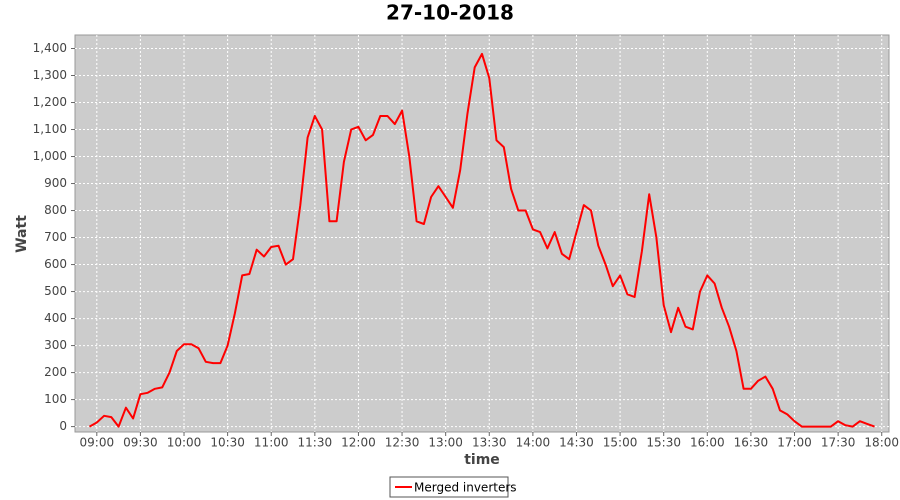 This screenshot has width=900, height=500. I want to click on legend-box, so click(449, 487).